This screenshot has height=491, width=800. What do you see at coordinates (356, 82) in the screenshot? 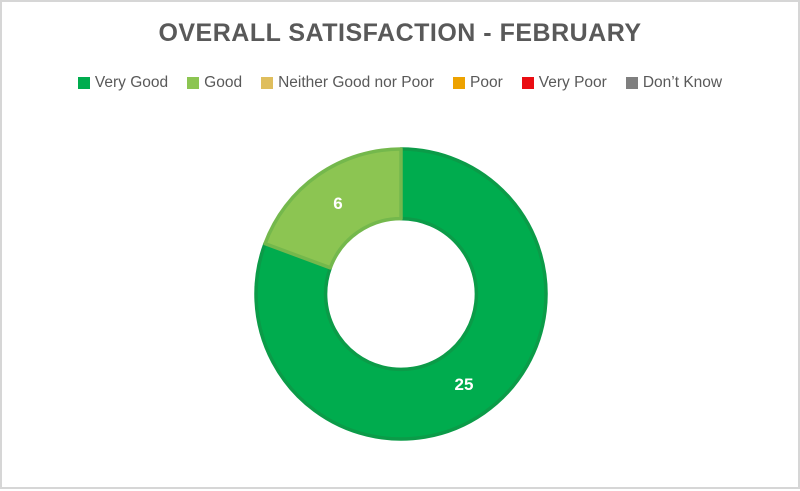
I see `legend-item-label: Neither Good nor Poor` at bounding box center [356, 82].